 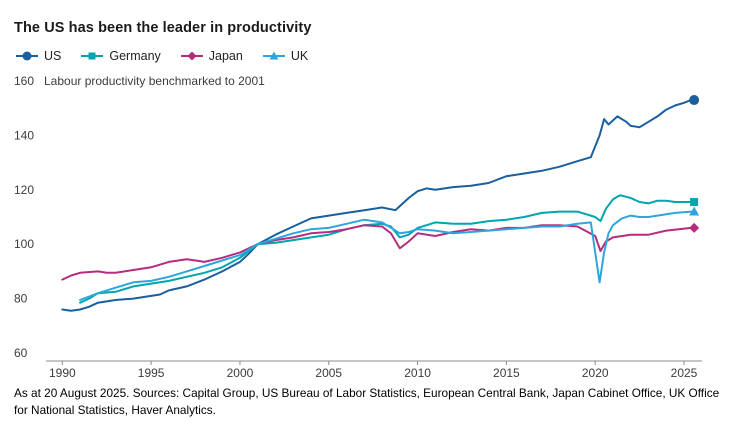 What do you see at coordinates (24, 244) in the screenshot?
I see `y-tick-label: 100` at bounding box center [24, 244].